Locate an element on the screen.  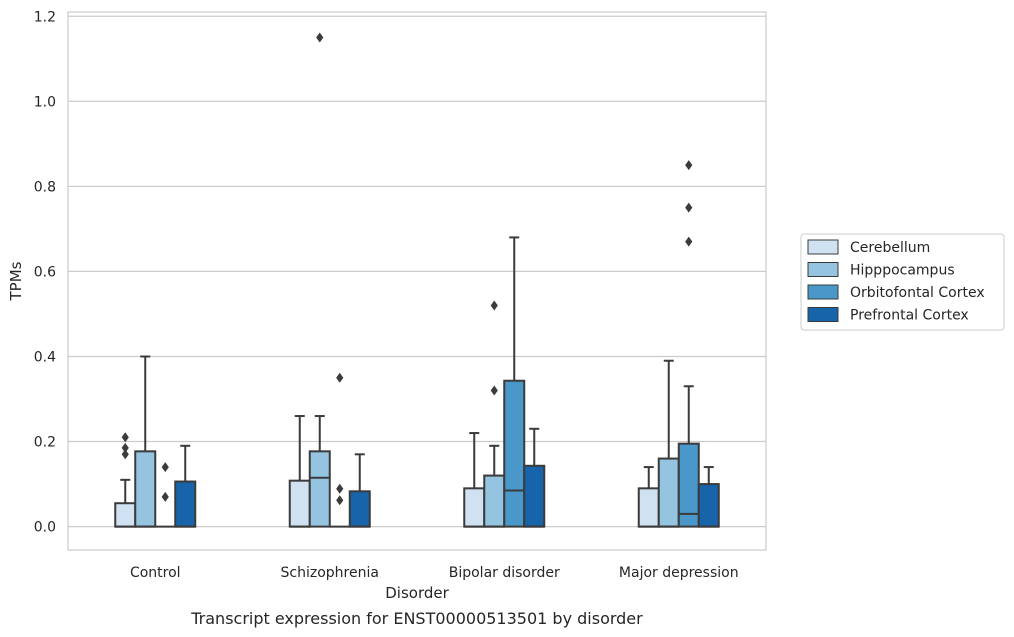
legend-label: Hipppocampus is located at coordinates (902, 271).